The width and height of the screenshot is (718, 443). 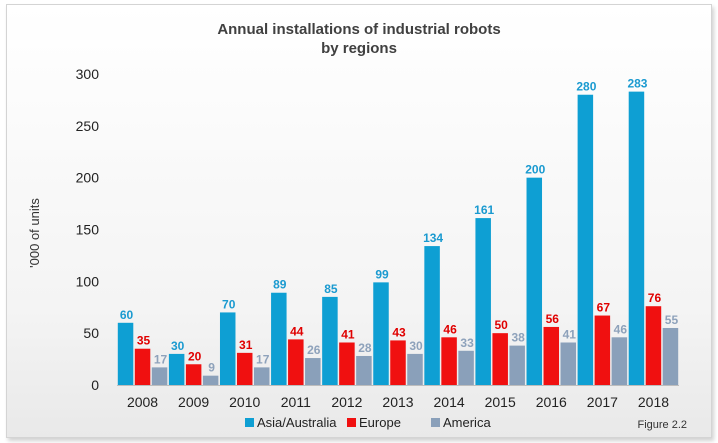 What do you see at coordinates (261, 376) in the screenshot?
I see `bar-america-2010` at bounding box center [261, 376].